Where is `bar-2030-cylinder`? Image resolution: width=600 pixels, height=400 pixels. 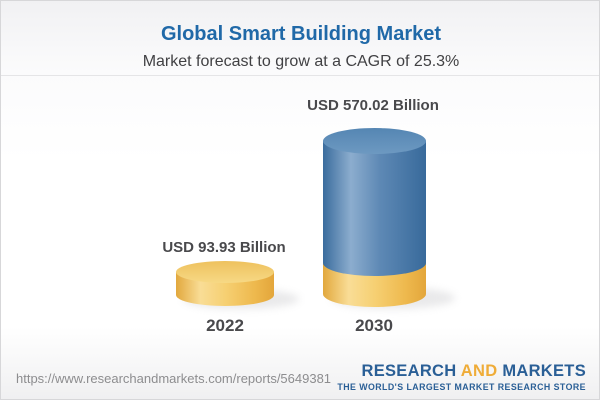 bar-2030-cylinder is located at coordinates (374, 217).